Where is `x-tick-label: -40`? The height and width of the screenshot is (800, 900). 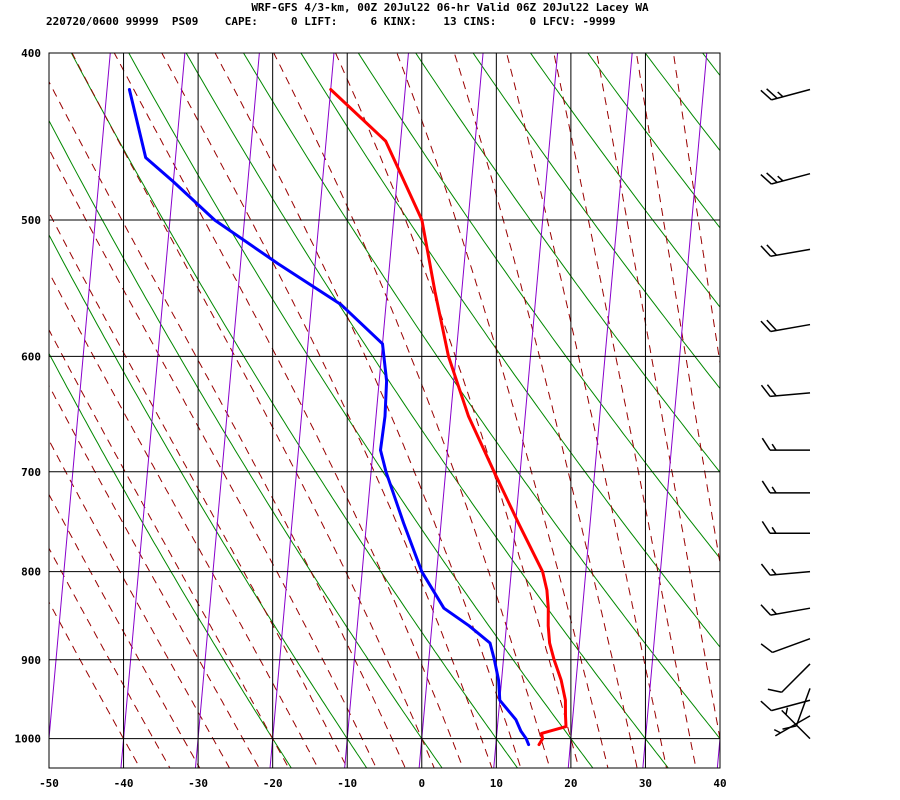
x-tick-label: -40 is located at coordinates (124, 783).